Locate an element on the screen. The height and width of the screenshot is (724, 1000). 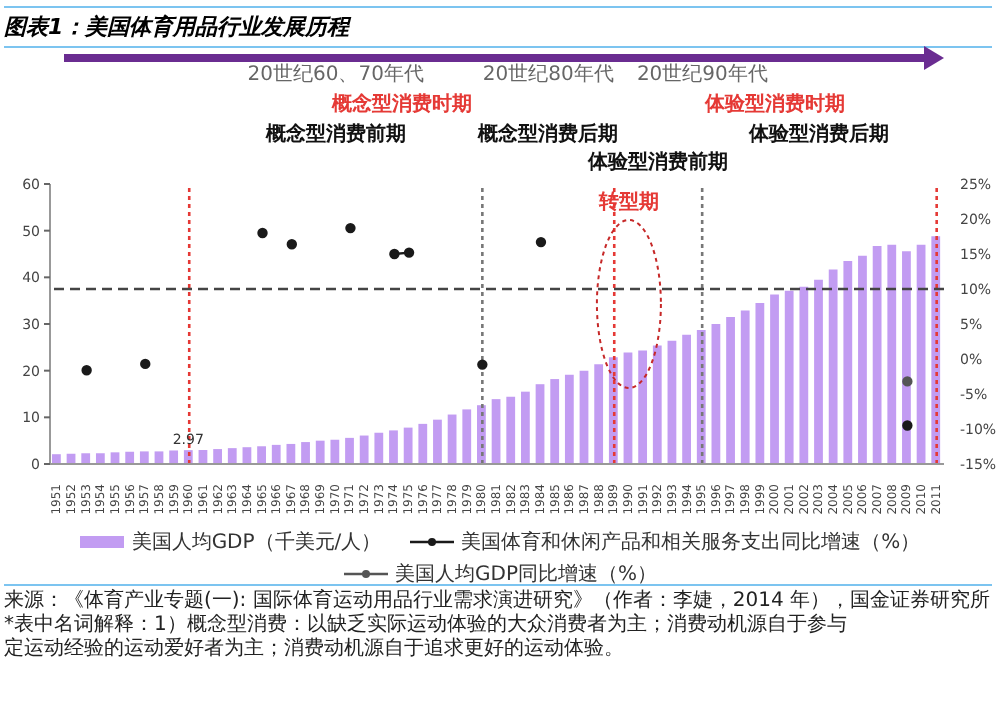
text: 概念型消费后期 is located at coordinates (547, 134).